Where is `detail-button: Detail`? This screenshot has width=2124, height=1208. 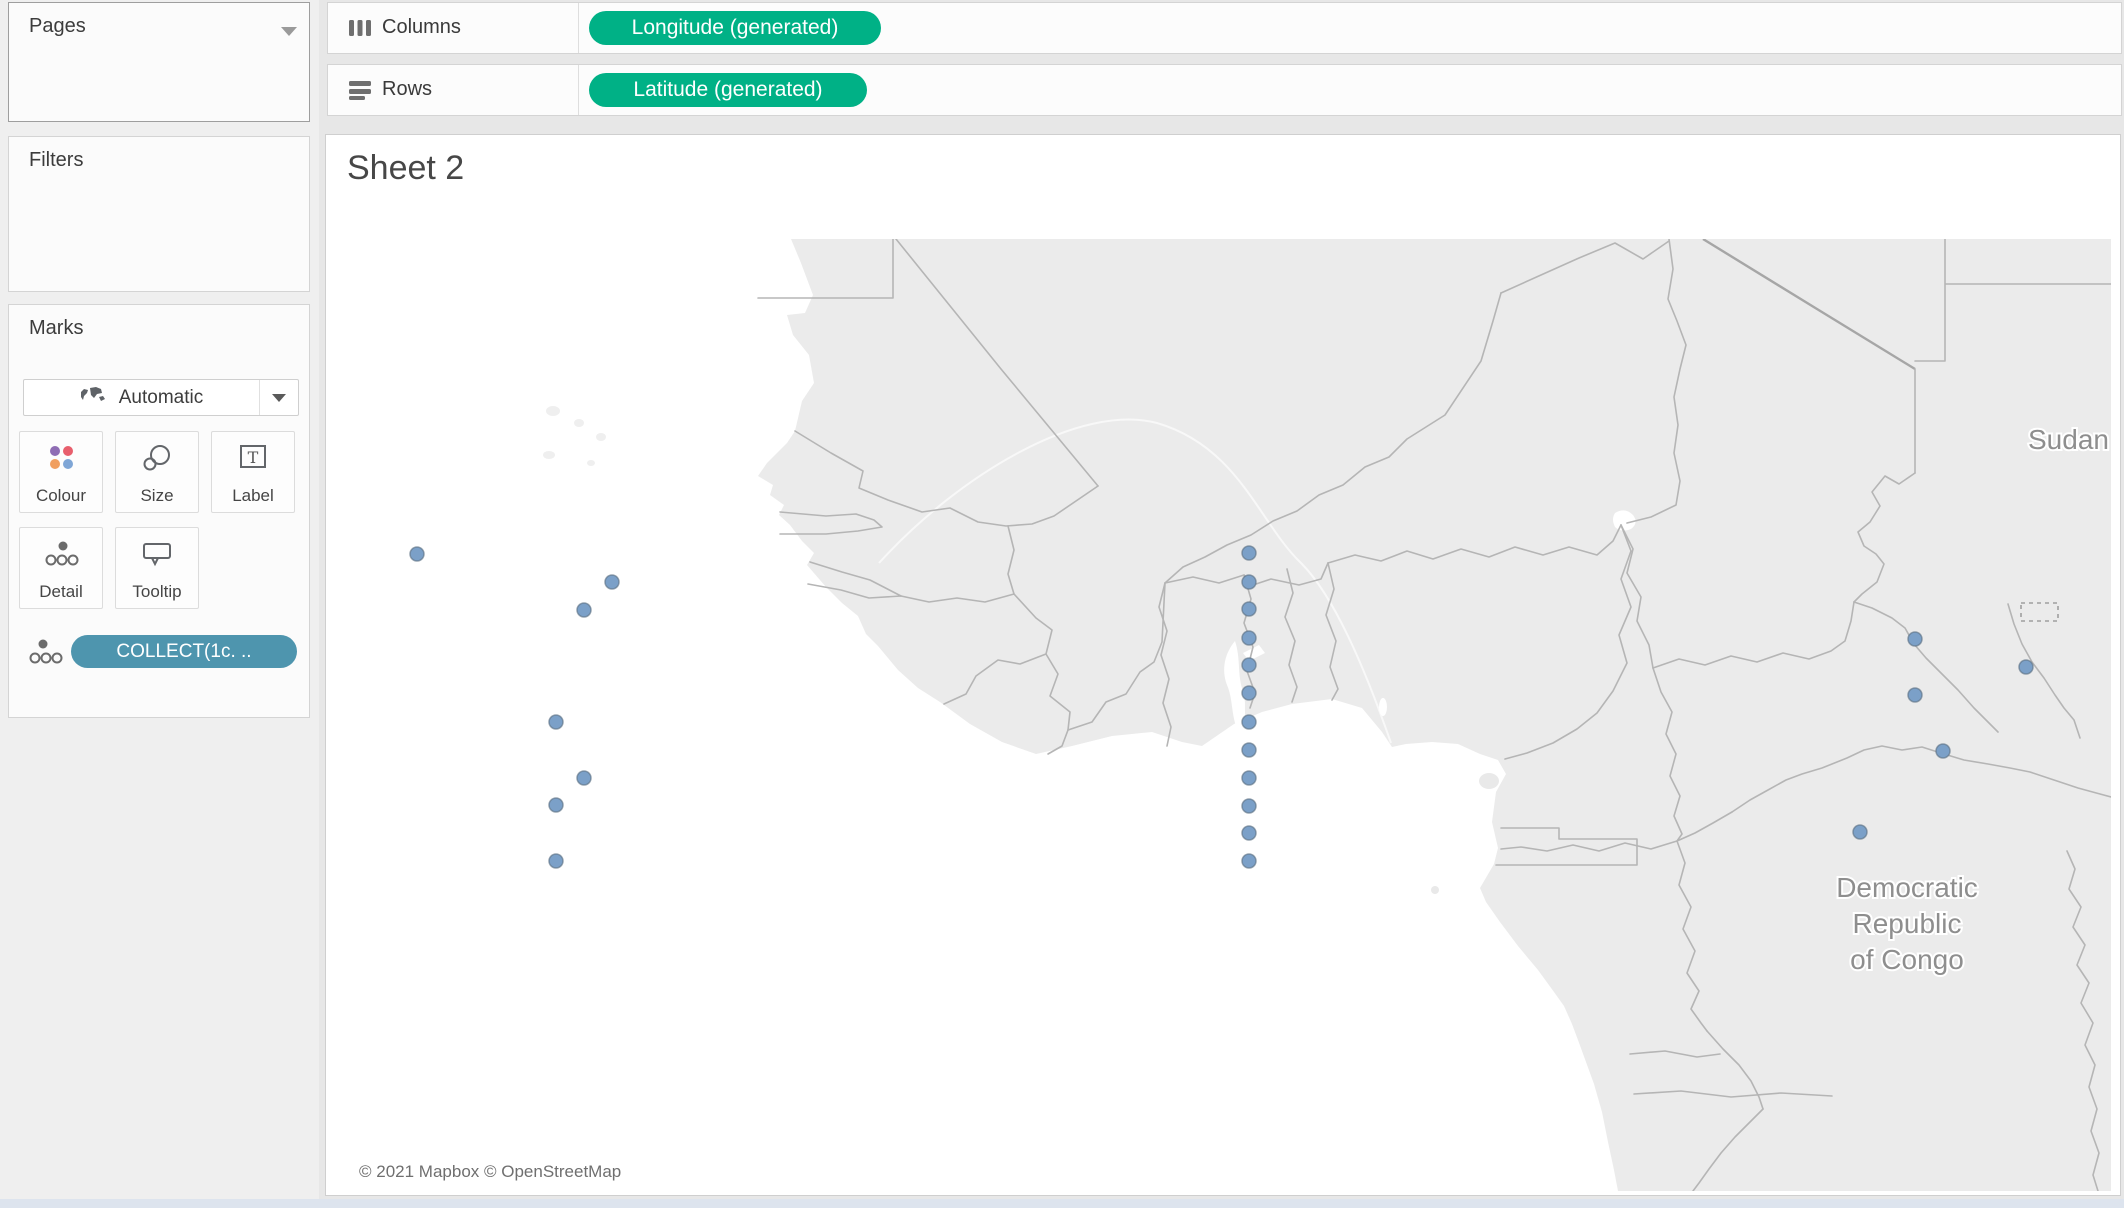
detail-button: Detail is located at coordinates (61, 568).